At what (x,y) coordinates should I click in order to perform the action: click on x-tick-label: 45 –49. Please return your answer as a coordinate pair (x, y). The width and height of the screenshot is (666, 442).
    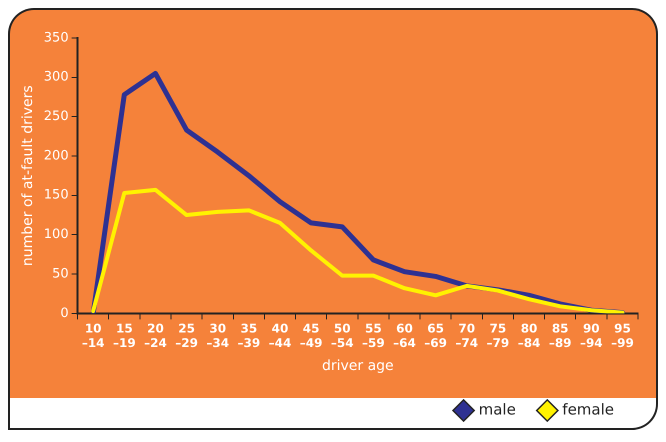
    Looking at the image, I should click on (311, 336).